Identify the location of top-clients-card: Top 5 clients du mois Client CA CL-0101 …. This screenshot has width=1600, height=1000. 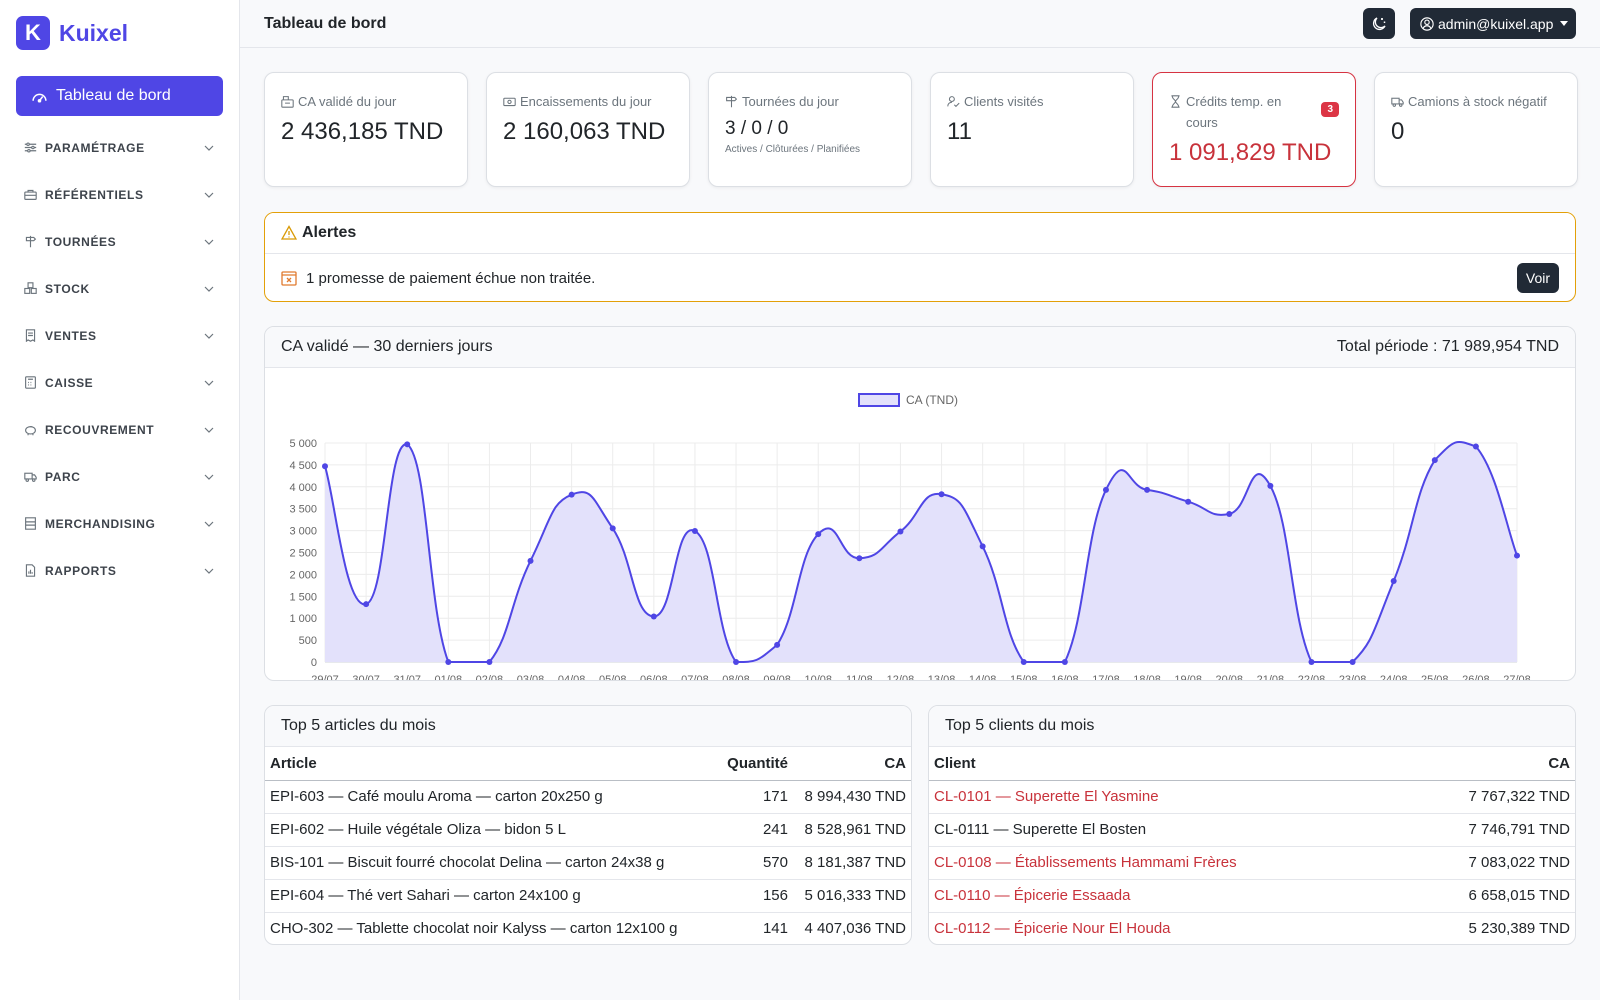
(1252, 825).